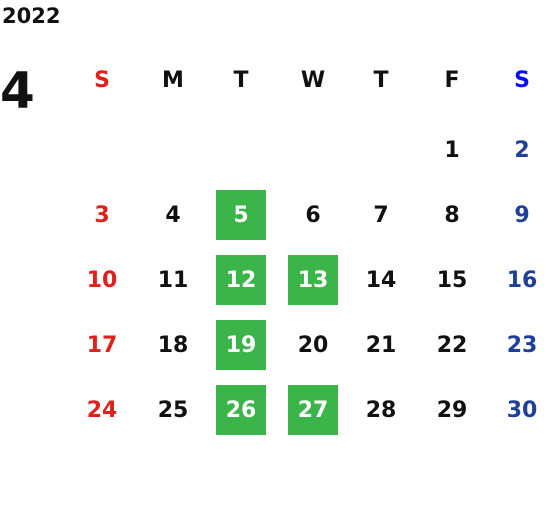 The height and width of the screenshot is (507, 548). I want to click on day-number: 22, so click(452, 345).